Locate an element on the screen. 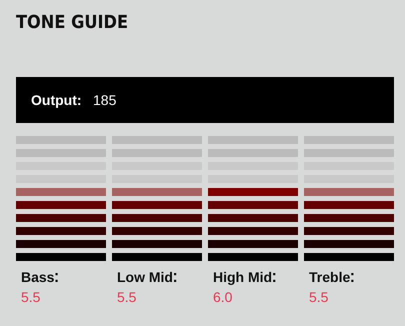 This screenshot has height=326, width=405. category-label: Treble is located at coordinates (329, 277).